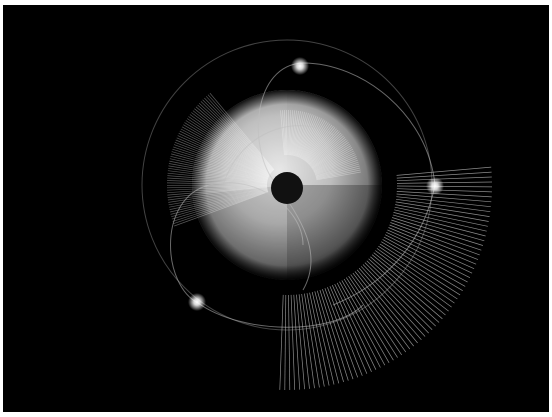 This screenshot has height=417, width=552. I want to click on glow-point-left, so click(197, 302).